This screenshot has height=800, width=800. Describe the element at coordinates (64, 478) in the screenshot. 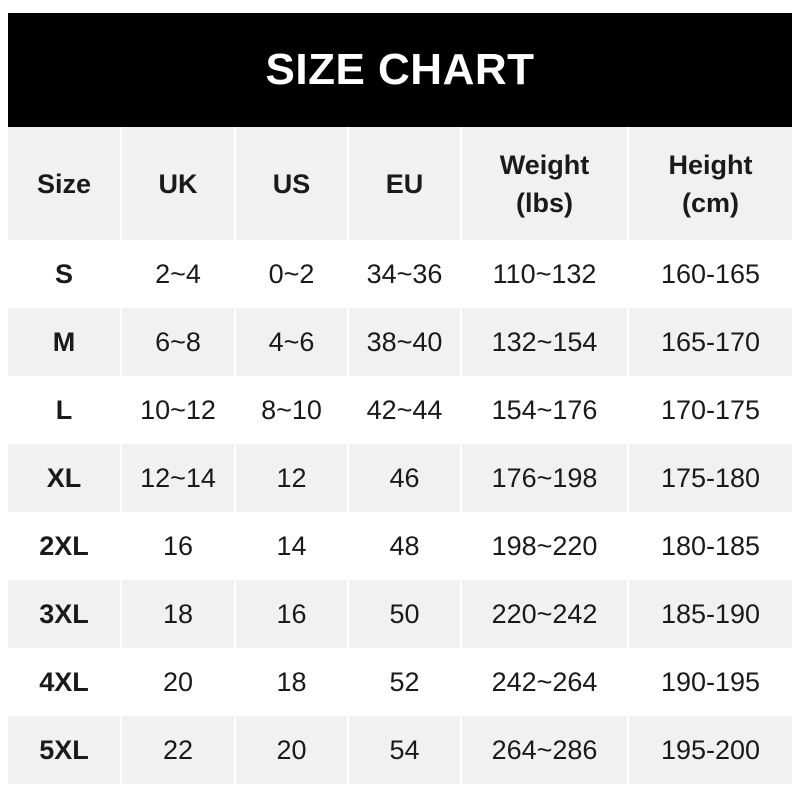

I see `cell-size: XL` at that location.